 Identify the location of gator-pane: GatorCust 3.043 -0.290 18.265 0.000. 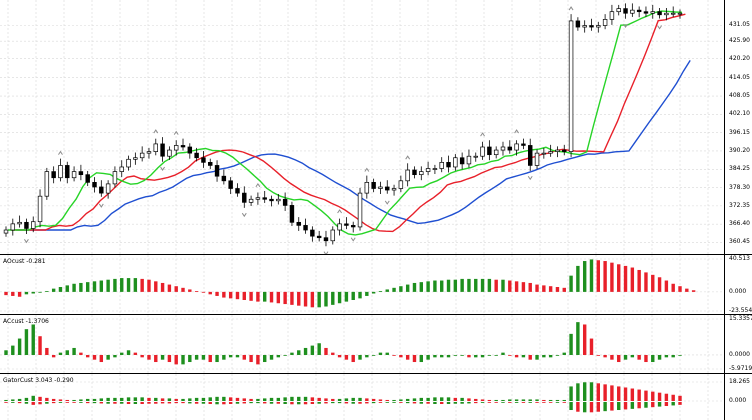
(376, 397).